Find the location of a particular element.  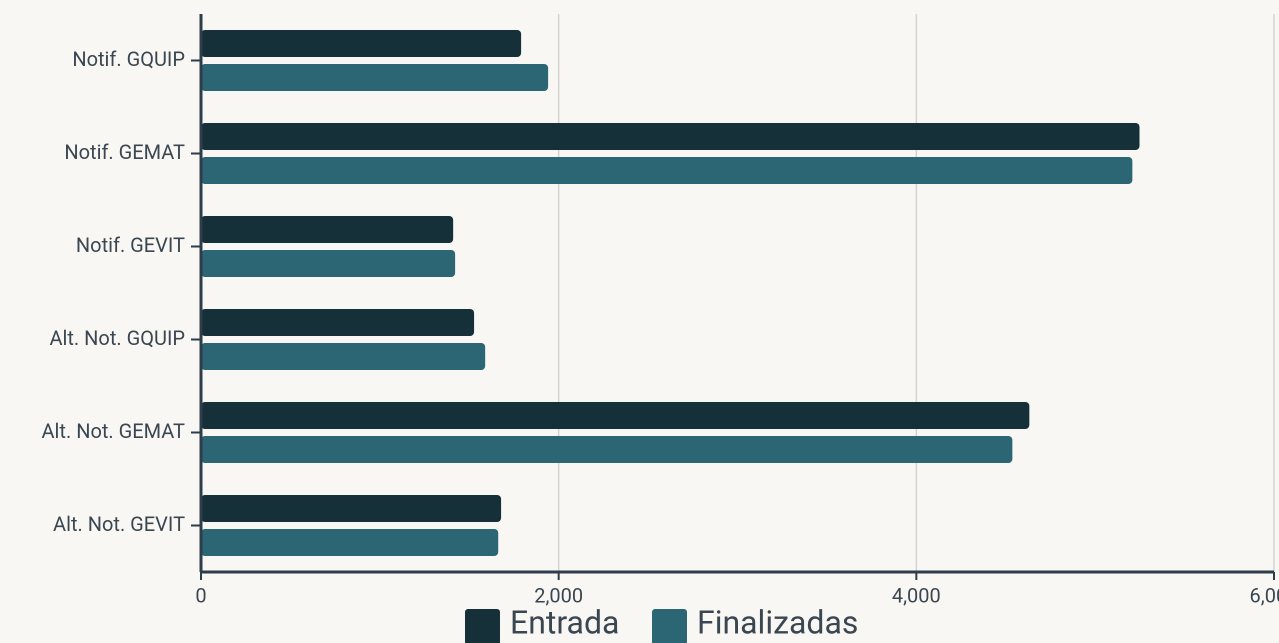

y-tick-label: Alt. Not. GQUIP is located at coordinates (117, 338).